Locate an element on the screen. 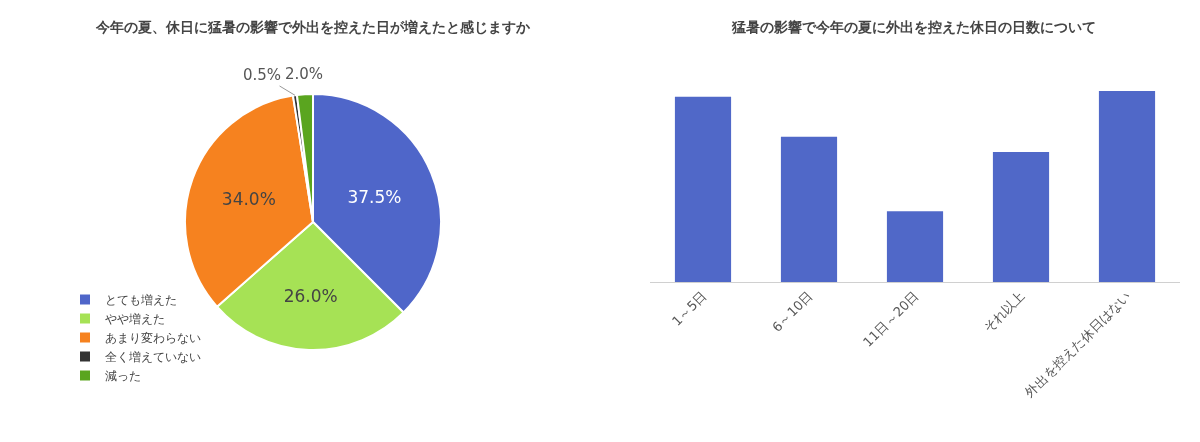 Image resolution: width=1200 pixels, height=442 pixels. chart-title: 今年の夏、休日に猛暑の影響で外出を控えた日が増えたと感じますか is located at coordinates (313, 27).